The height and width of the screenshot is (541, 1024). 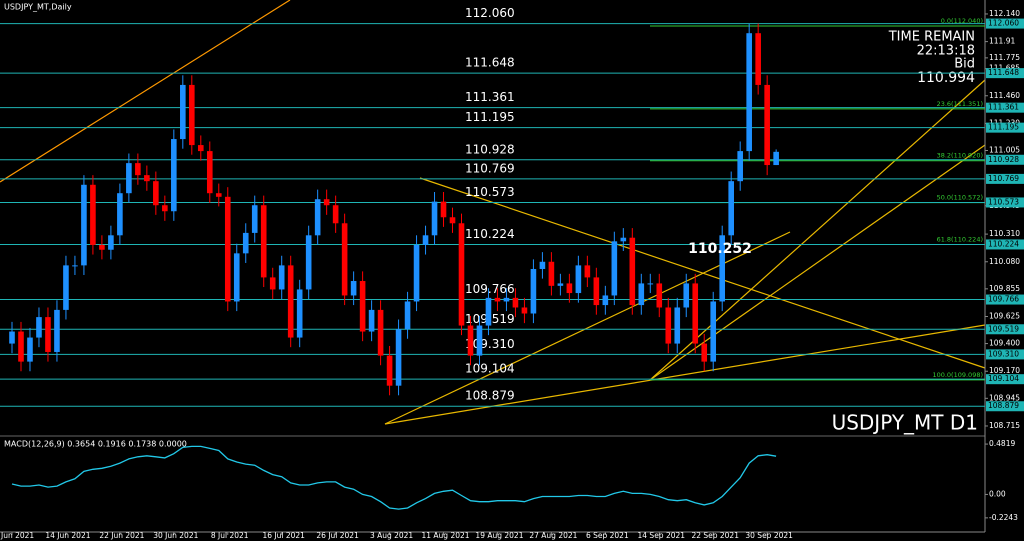 What do you see at coordinates (490, 13) in the screenshot?
I see `level-label: 112.060` at bounding box center [490, 13].